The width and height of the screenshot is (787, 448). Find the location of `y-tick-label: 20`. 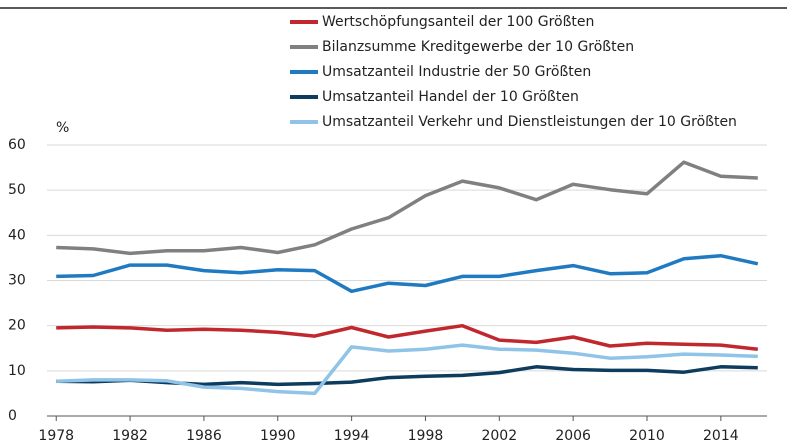

y-tick-label: 20 is located at coordinates (17, 326).